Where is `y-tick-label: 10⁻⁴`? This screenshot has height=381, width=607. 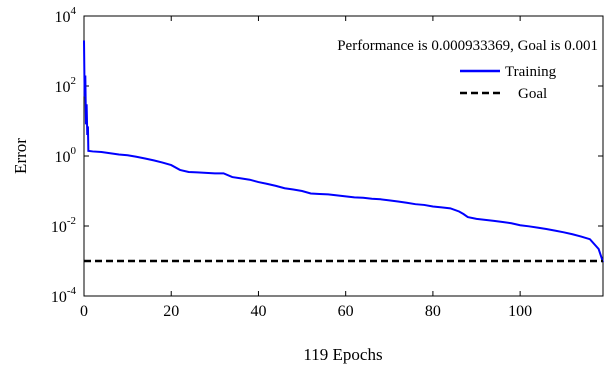 y-tick-label: 10⁻⁴ is located at coordinates (64, 295).